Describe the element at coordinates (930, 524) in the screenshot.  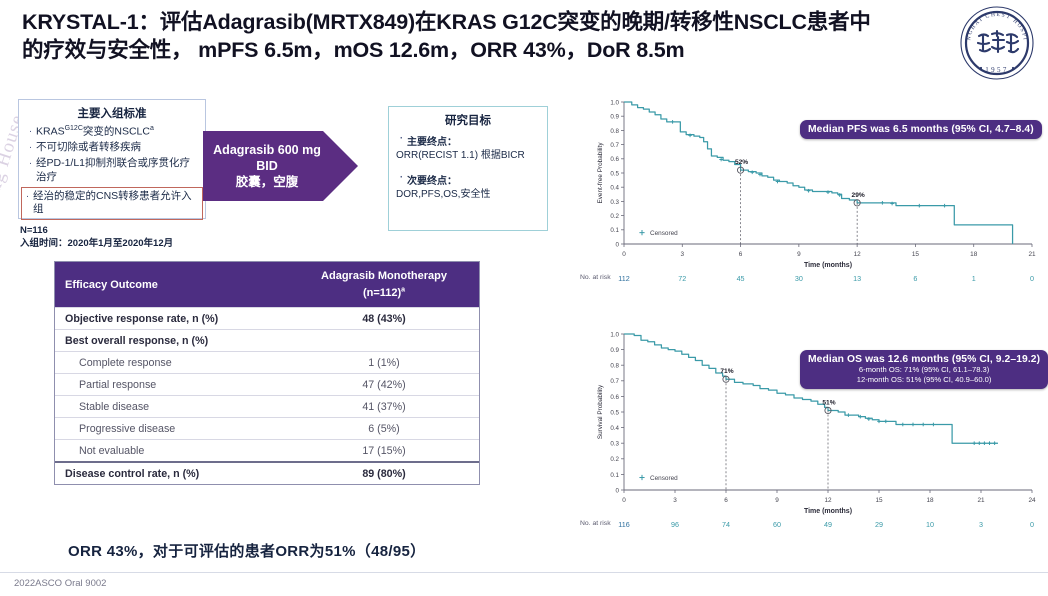
I see `no-at-risk-value: 10` at that location.